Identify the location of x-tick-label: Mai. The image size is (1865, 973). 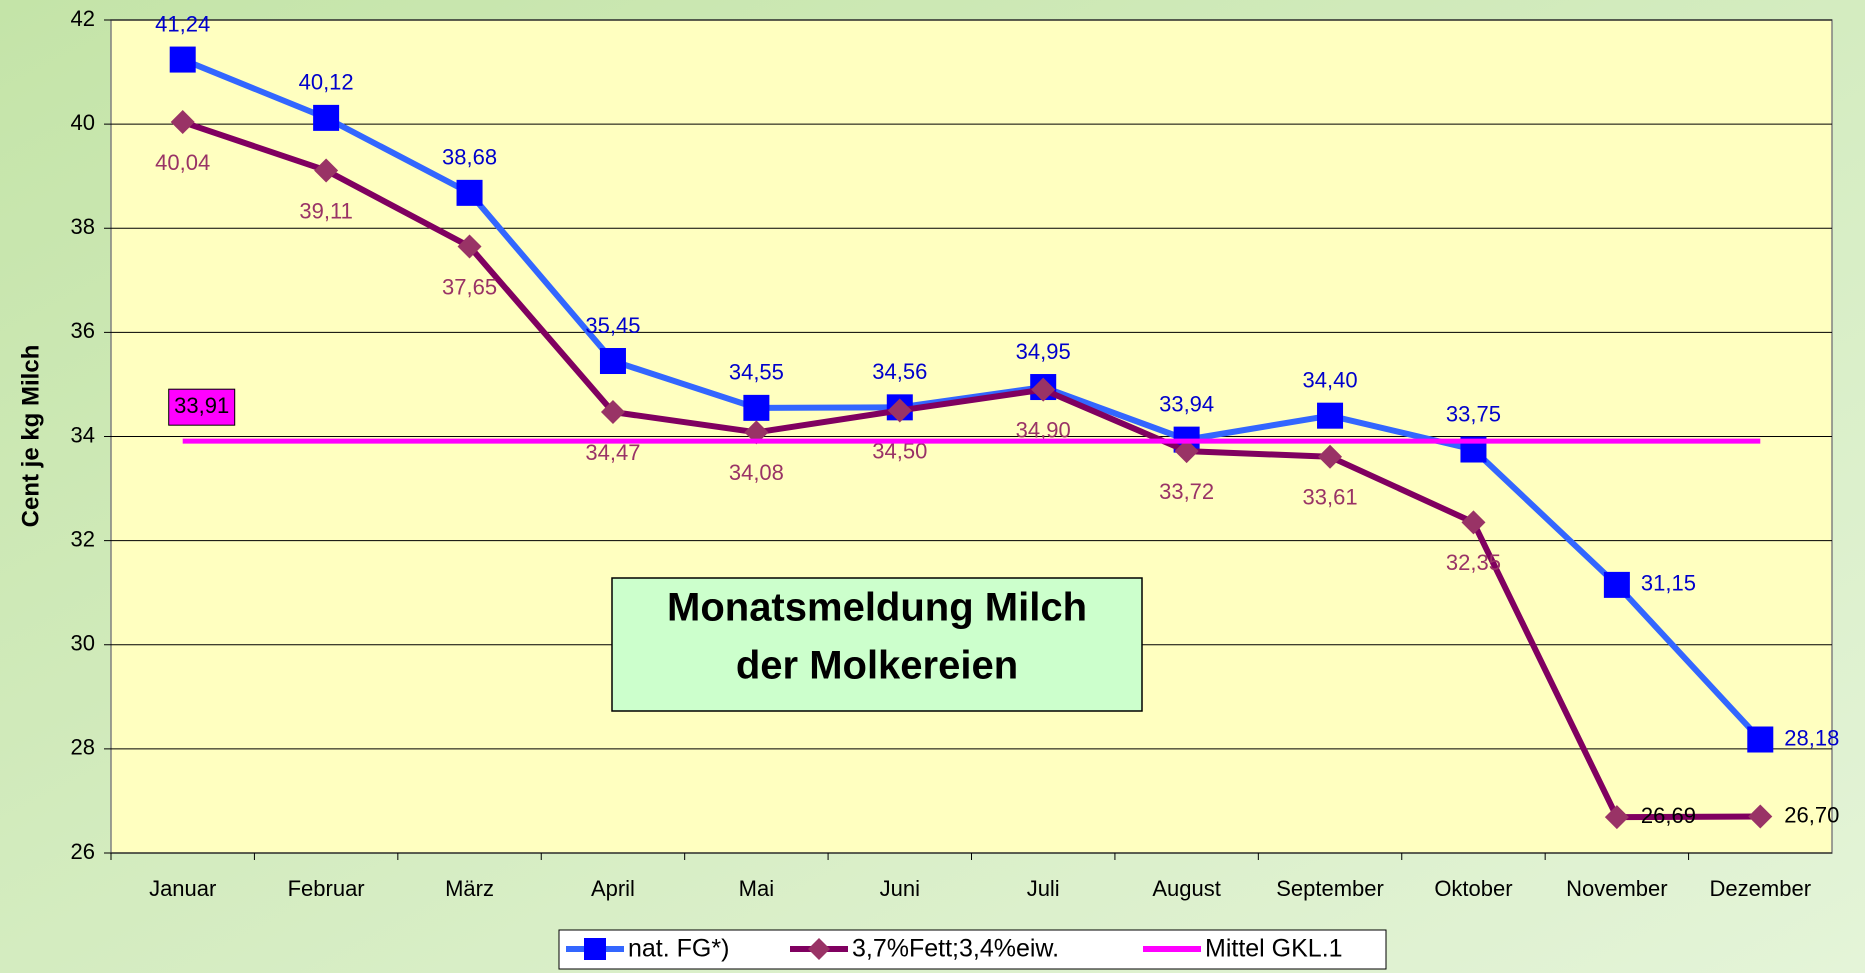
(756, 888).